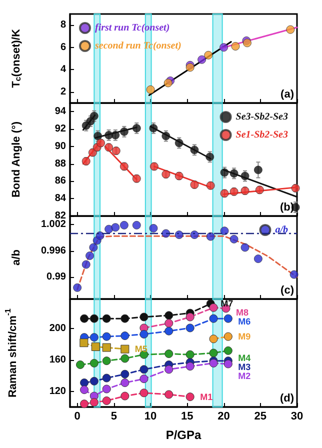 The height and width of the screenshot is (448, 322). What do you see at coordinates (260, 416) in the screenshot?
I see `x-tick-label: 25` at bounding box center [260, 416].